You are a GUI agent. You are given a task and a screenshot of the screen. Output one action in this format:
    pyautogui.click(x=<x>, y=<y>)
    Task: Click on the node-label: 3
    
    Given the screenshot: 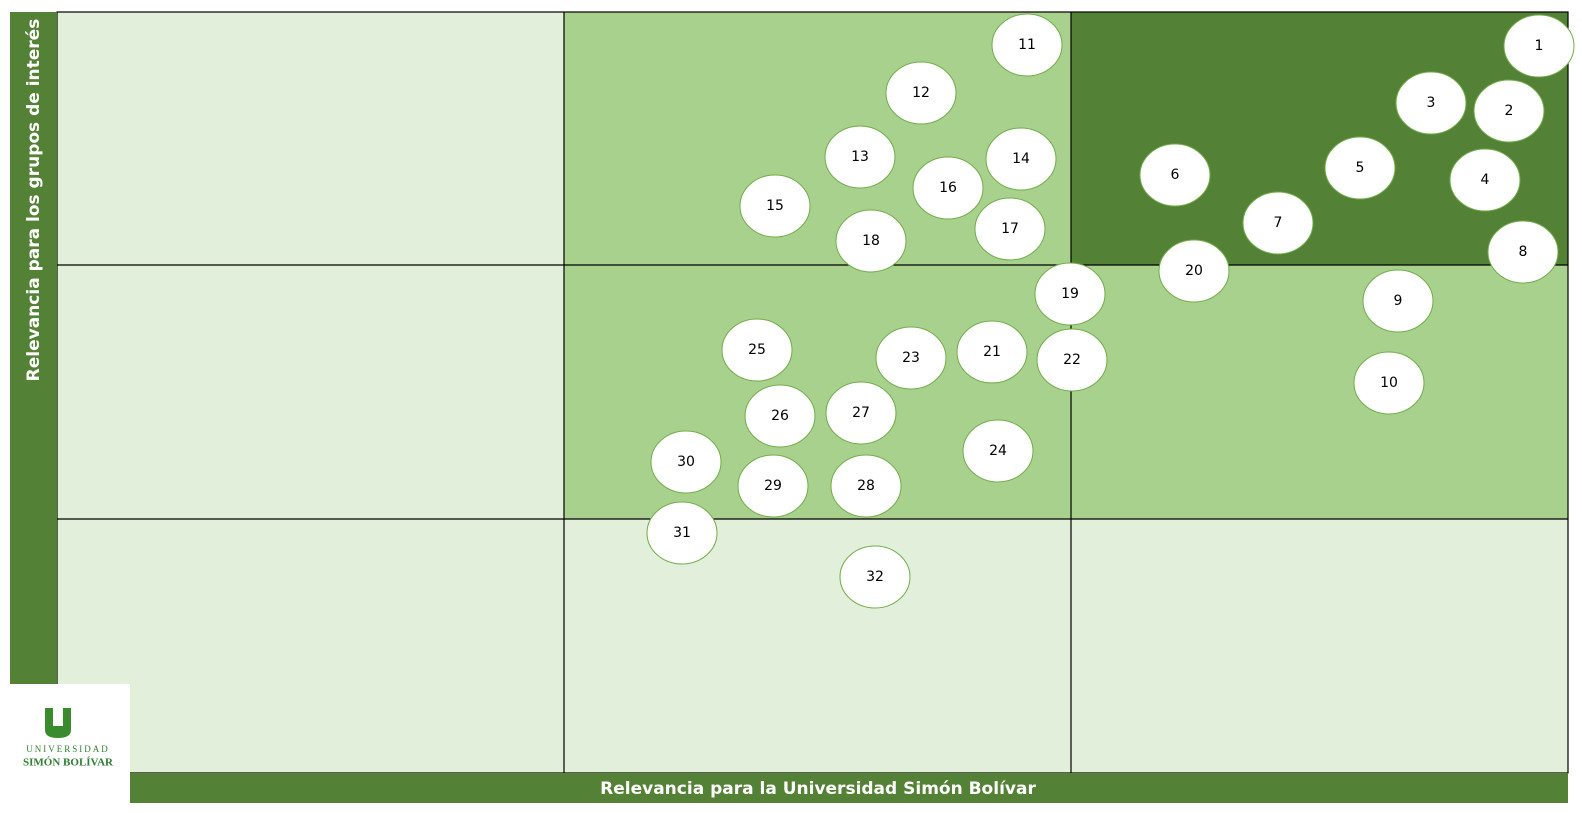 What is the action you would take?
    pyautogui.click(x=1431, y=103)
    